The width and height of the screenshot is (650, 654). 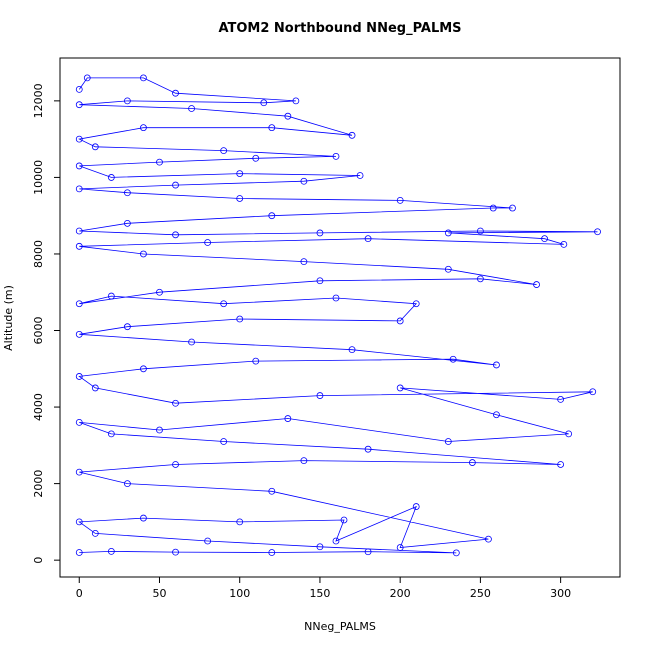 I want to click on y-axis-label: Altitude (m), so click(x=8, y=318).